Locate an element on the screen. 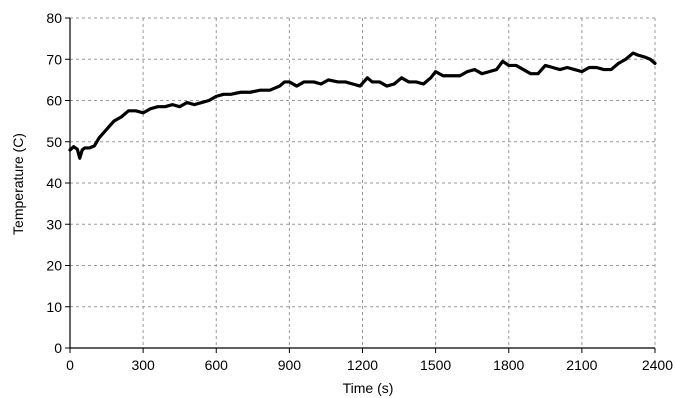 This screenshot has width=675, height=398. y-tick-label: 50 is located at coordinates (54, 142).